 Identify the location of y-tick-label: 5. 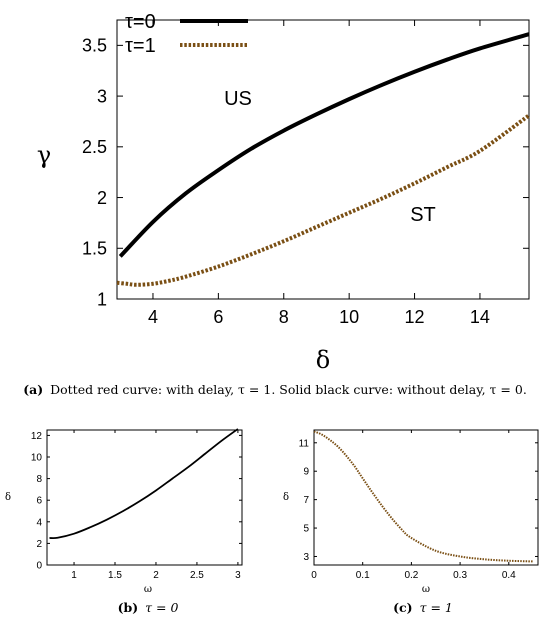
(306, 529).